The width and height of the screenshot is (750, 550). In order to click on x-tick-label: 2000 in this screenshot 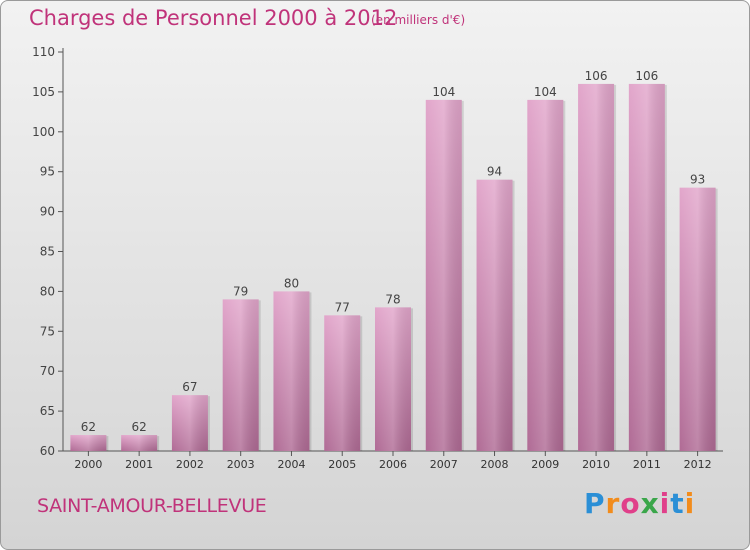, I will do `click(88, 464)`.